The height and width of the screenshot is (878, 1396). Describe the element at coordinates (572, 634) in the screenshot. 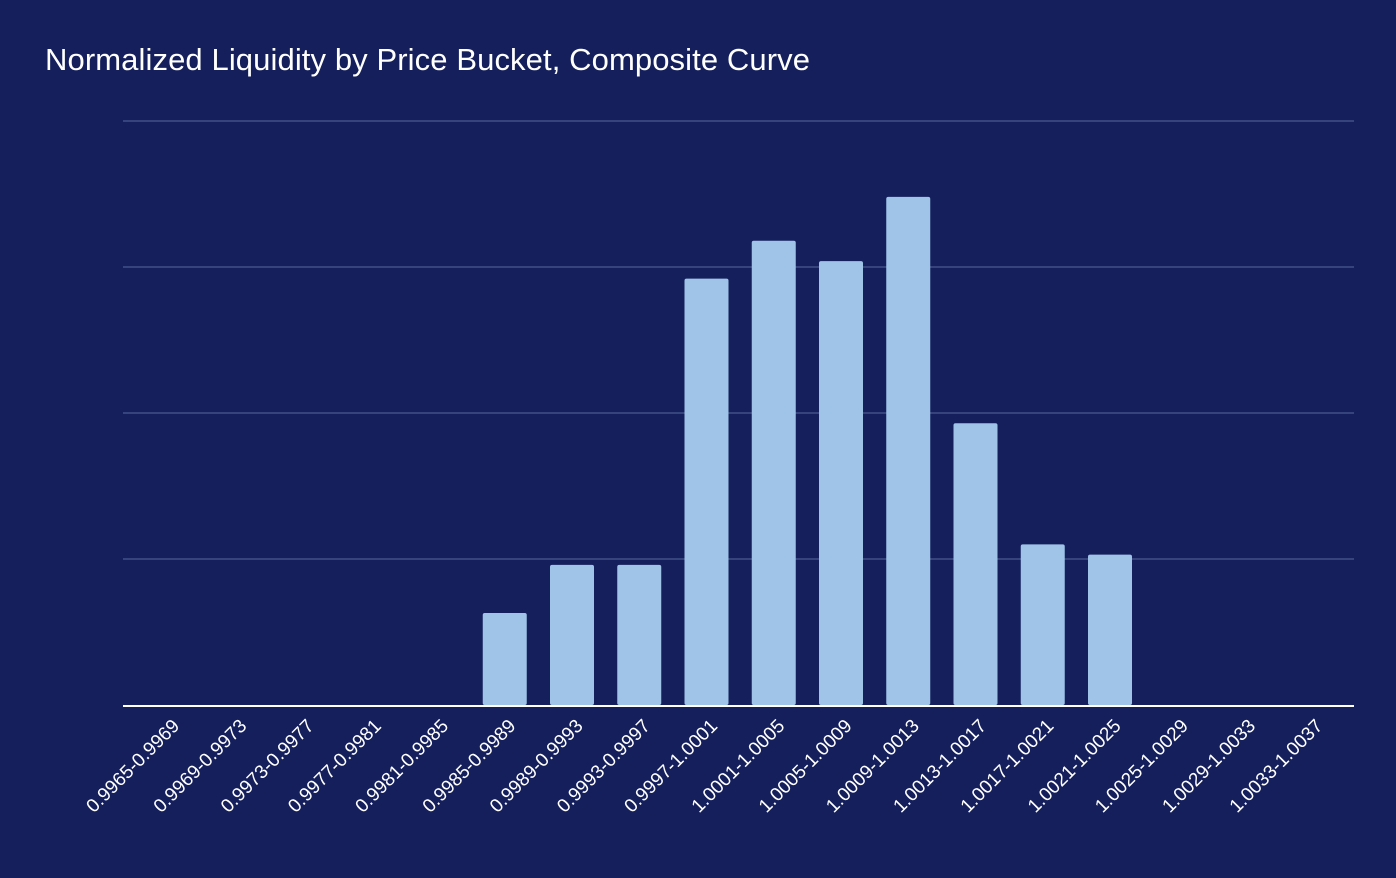

I see `bar-0.9989-0.9993` at that location.